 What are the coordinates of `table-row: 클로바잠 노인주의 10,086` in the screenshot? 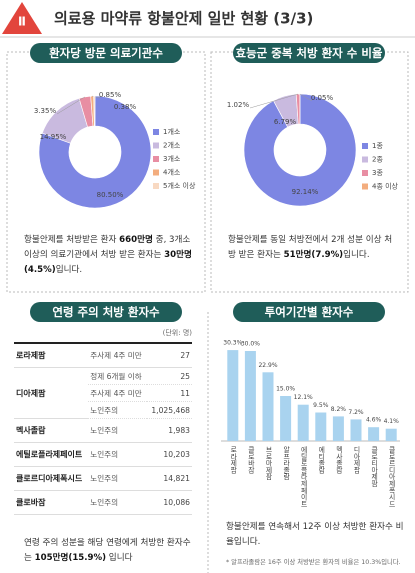 It's located at (103, 502).